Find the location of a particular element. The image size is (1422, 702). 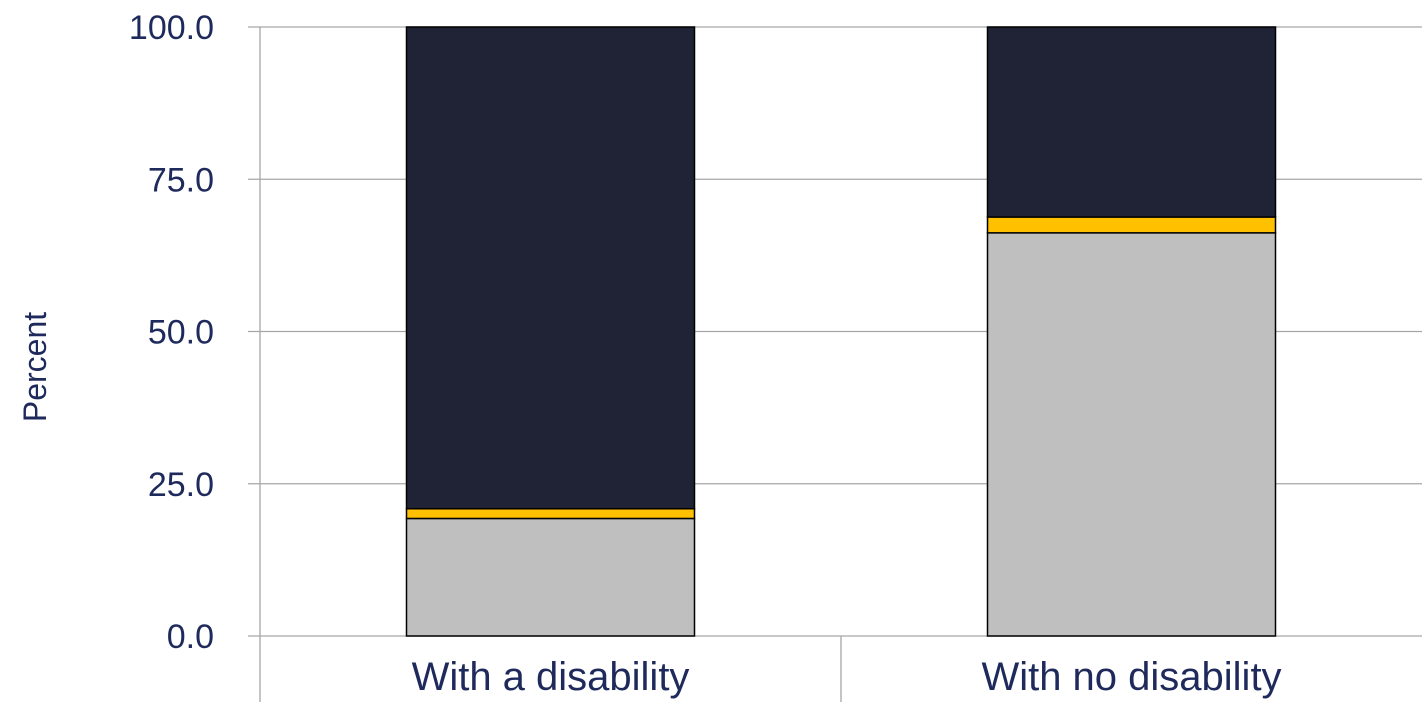

x-category-label: With no disability is located at coordinates (1131, 677).